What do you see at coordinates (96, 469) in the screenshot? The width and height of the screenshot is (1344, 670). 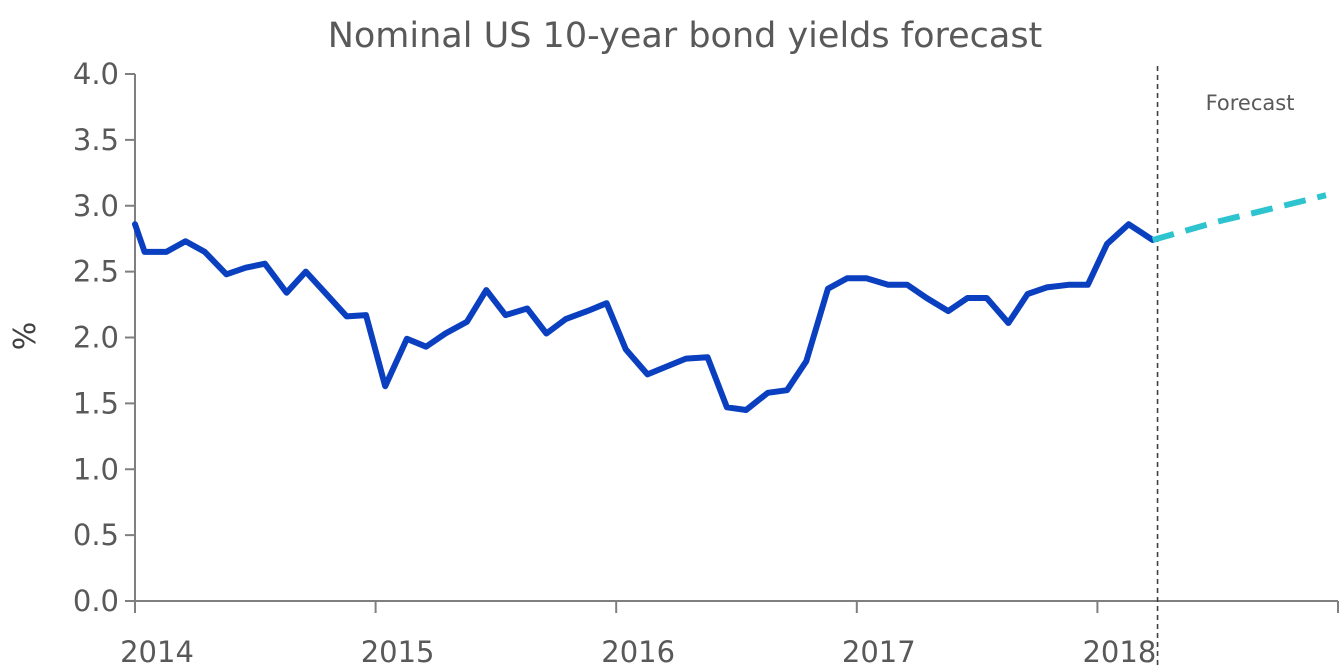 I see `y-tick-label: 1.0` at bounding box center [96, 469].